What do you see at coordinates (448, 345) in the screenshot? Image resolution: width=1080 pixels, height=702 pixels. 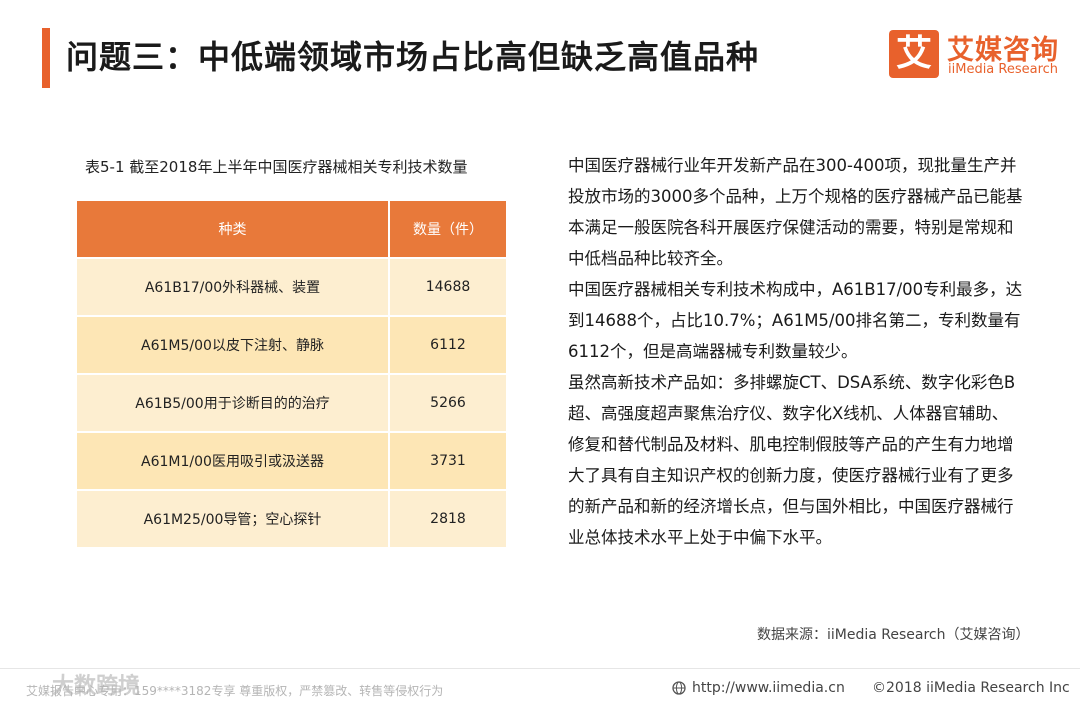 I see `count-cell: 6112` at bounding box center [448, 345].